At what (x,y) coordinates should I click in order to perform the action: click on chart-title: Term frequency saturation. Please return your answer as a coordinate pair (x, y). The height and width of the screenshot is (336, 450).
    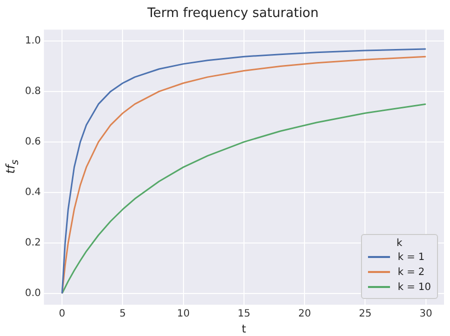
    Looking at the image, I should click on (232, 14).